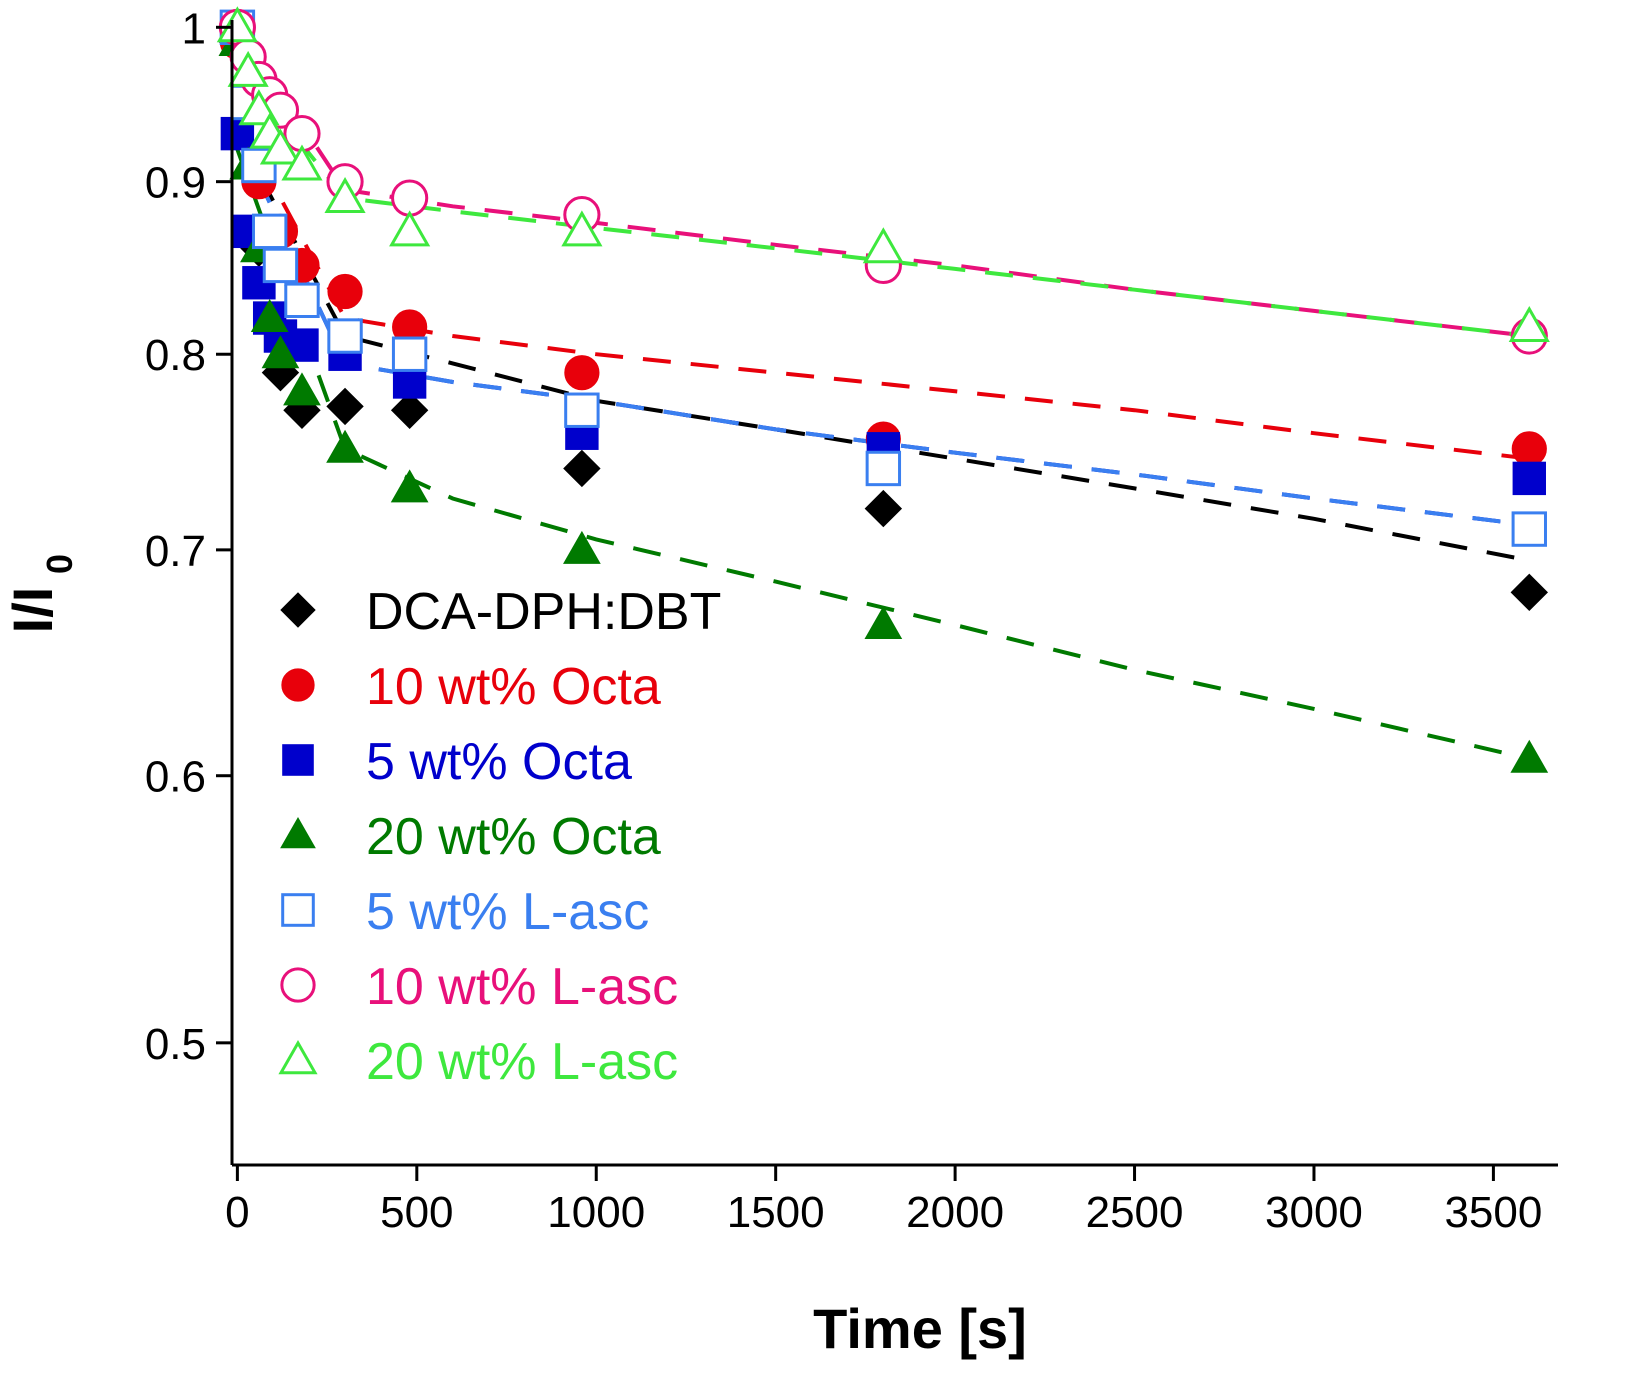 The image size is (1628, 1381). What do you see at coordinates (596, 1212) in the screenshot?
I see `x-tick-label: 1000` at bounding box center [596, 1212].